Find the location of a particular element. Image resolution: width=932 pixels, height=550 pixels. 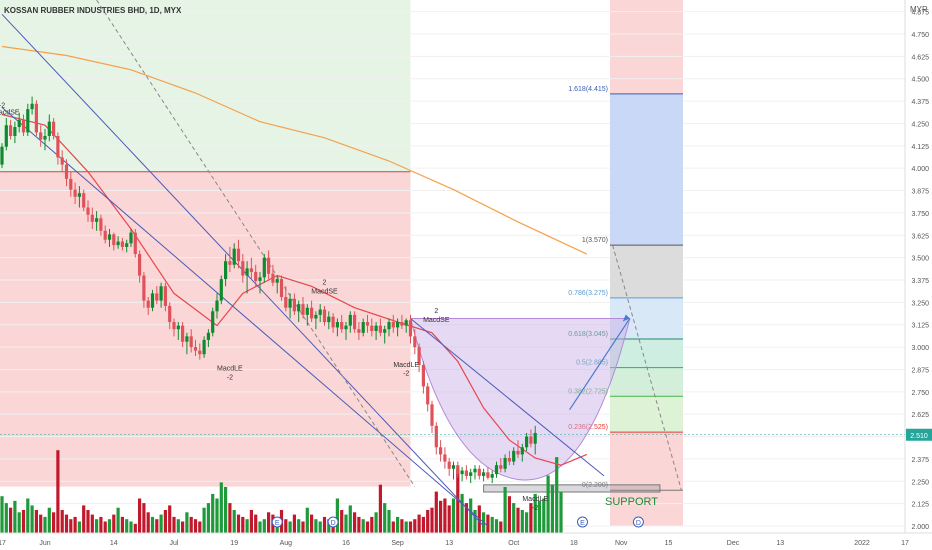

price-tick-label: 4.125 is located at coordinates (920, 147).